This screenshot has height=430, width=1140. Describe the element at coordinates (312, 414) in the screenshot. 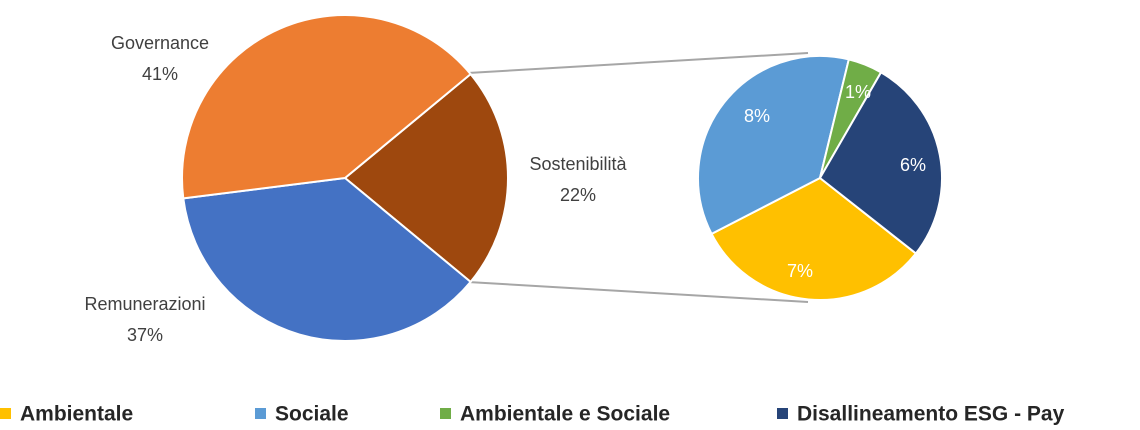

I see `legend-label: Sociale` at that location.